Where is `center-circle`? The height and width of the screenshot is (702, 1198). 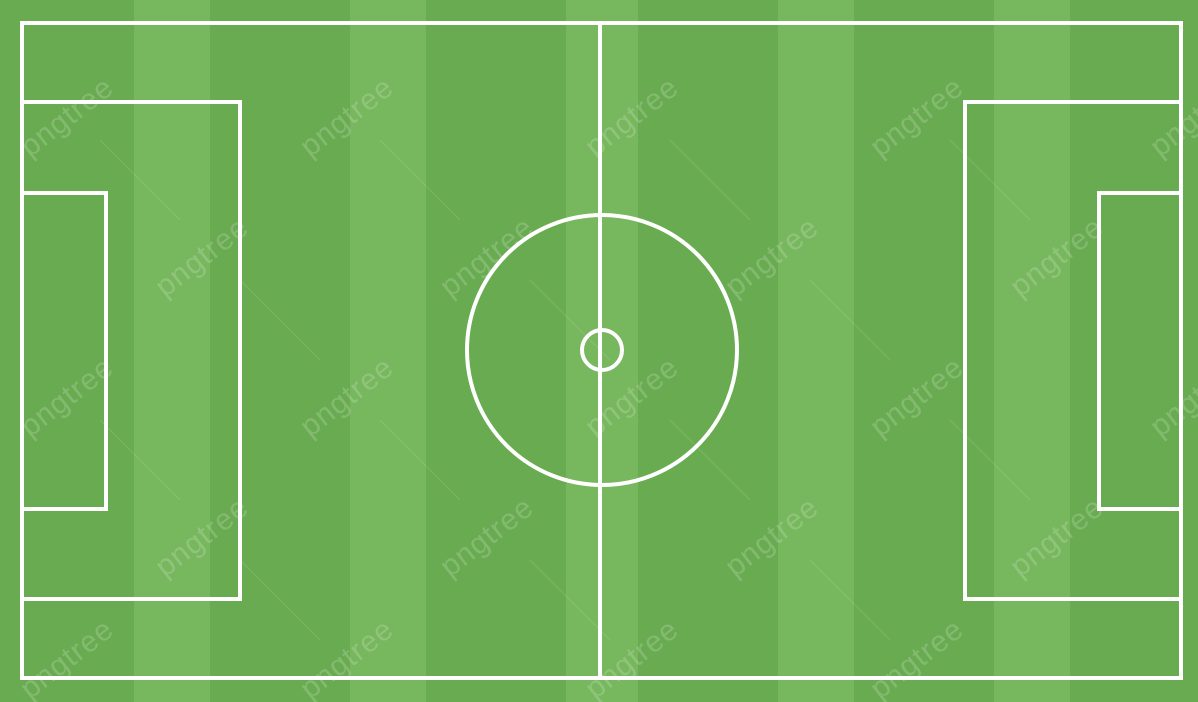 center-circle is located at coordinates (602, 350).